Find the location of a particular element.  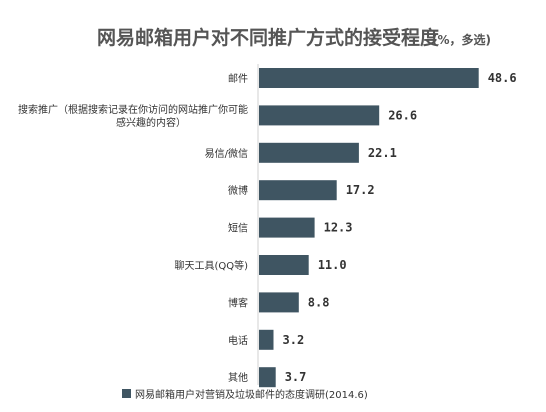

category-label: 邮件 is located at coordinates (238, 78).